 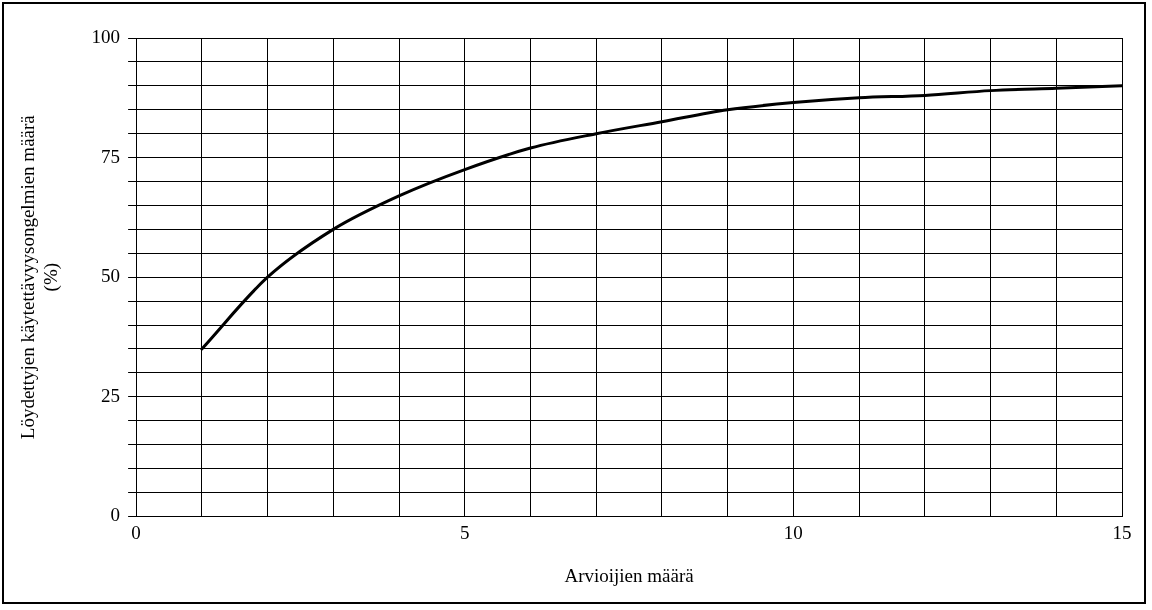 What do you see at coordinates (464, 532) in the screenshot?
I see `x-tick-label: 5` at bounding box center [464, 532].